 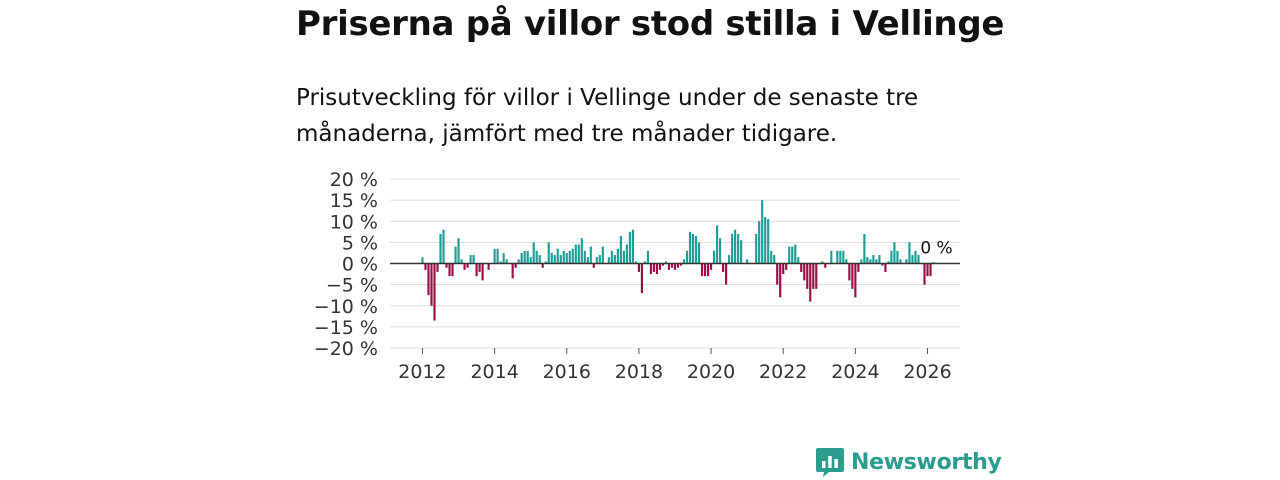 I want to click on y-tick-label: 20 %, so click(x=354, y=180).